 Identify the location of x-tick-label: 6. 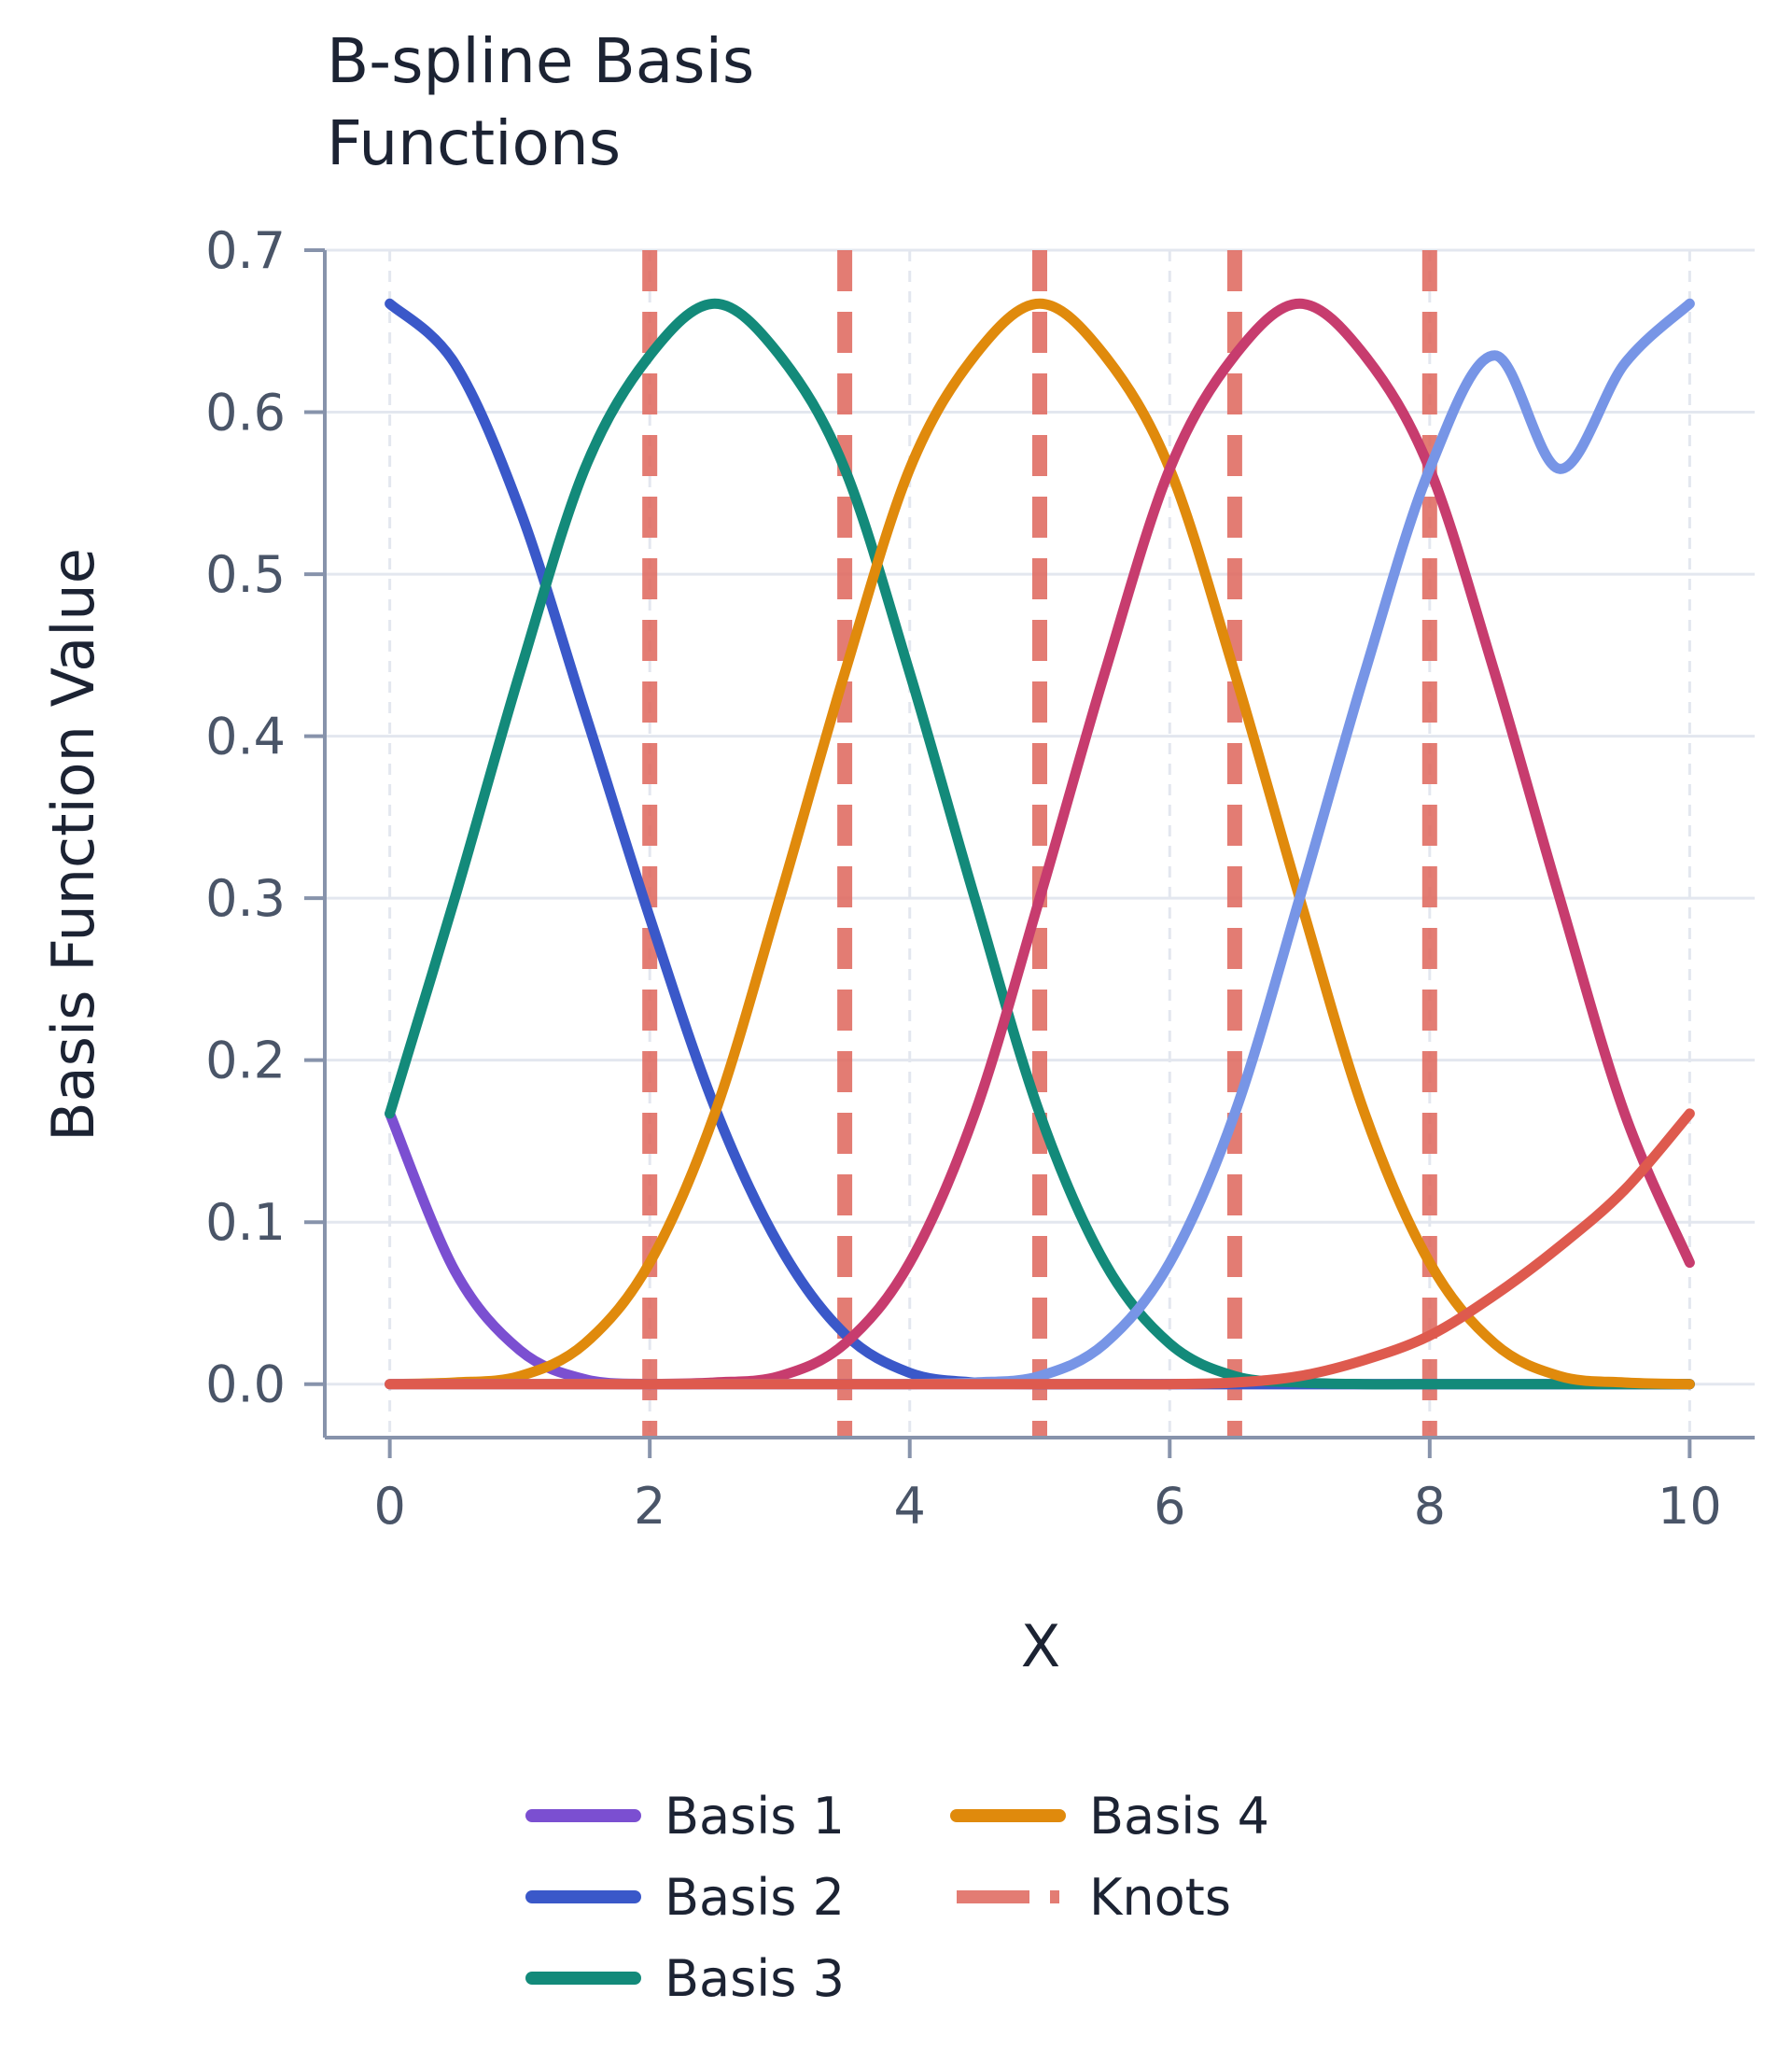
(1169, 1506).